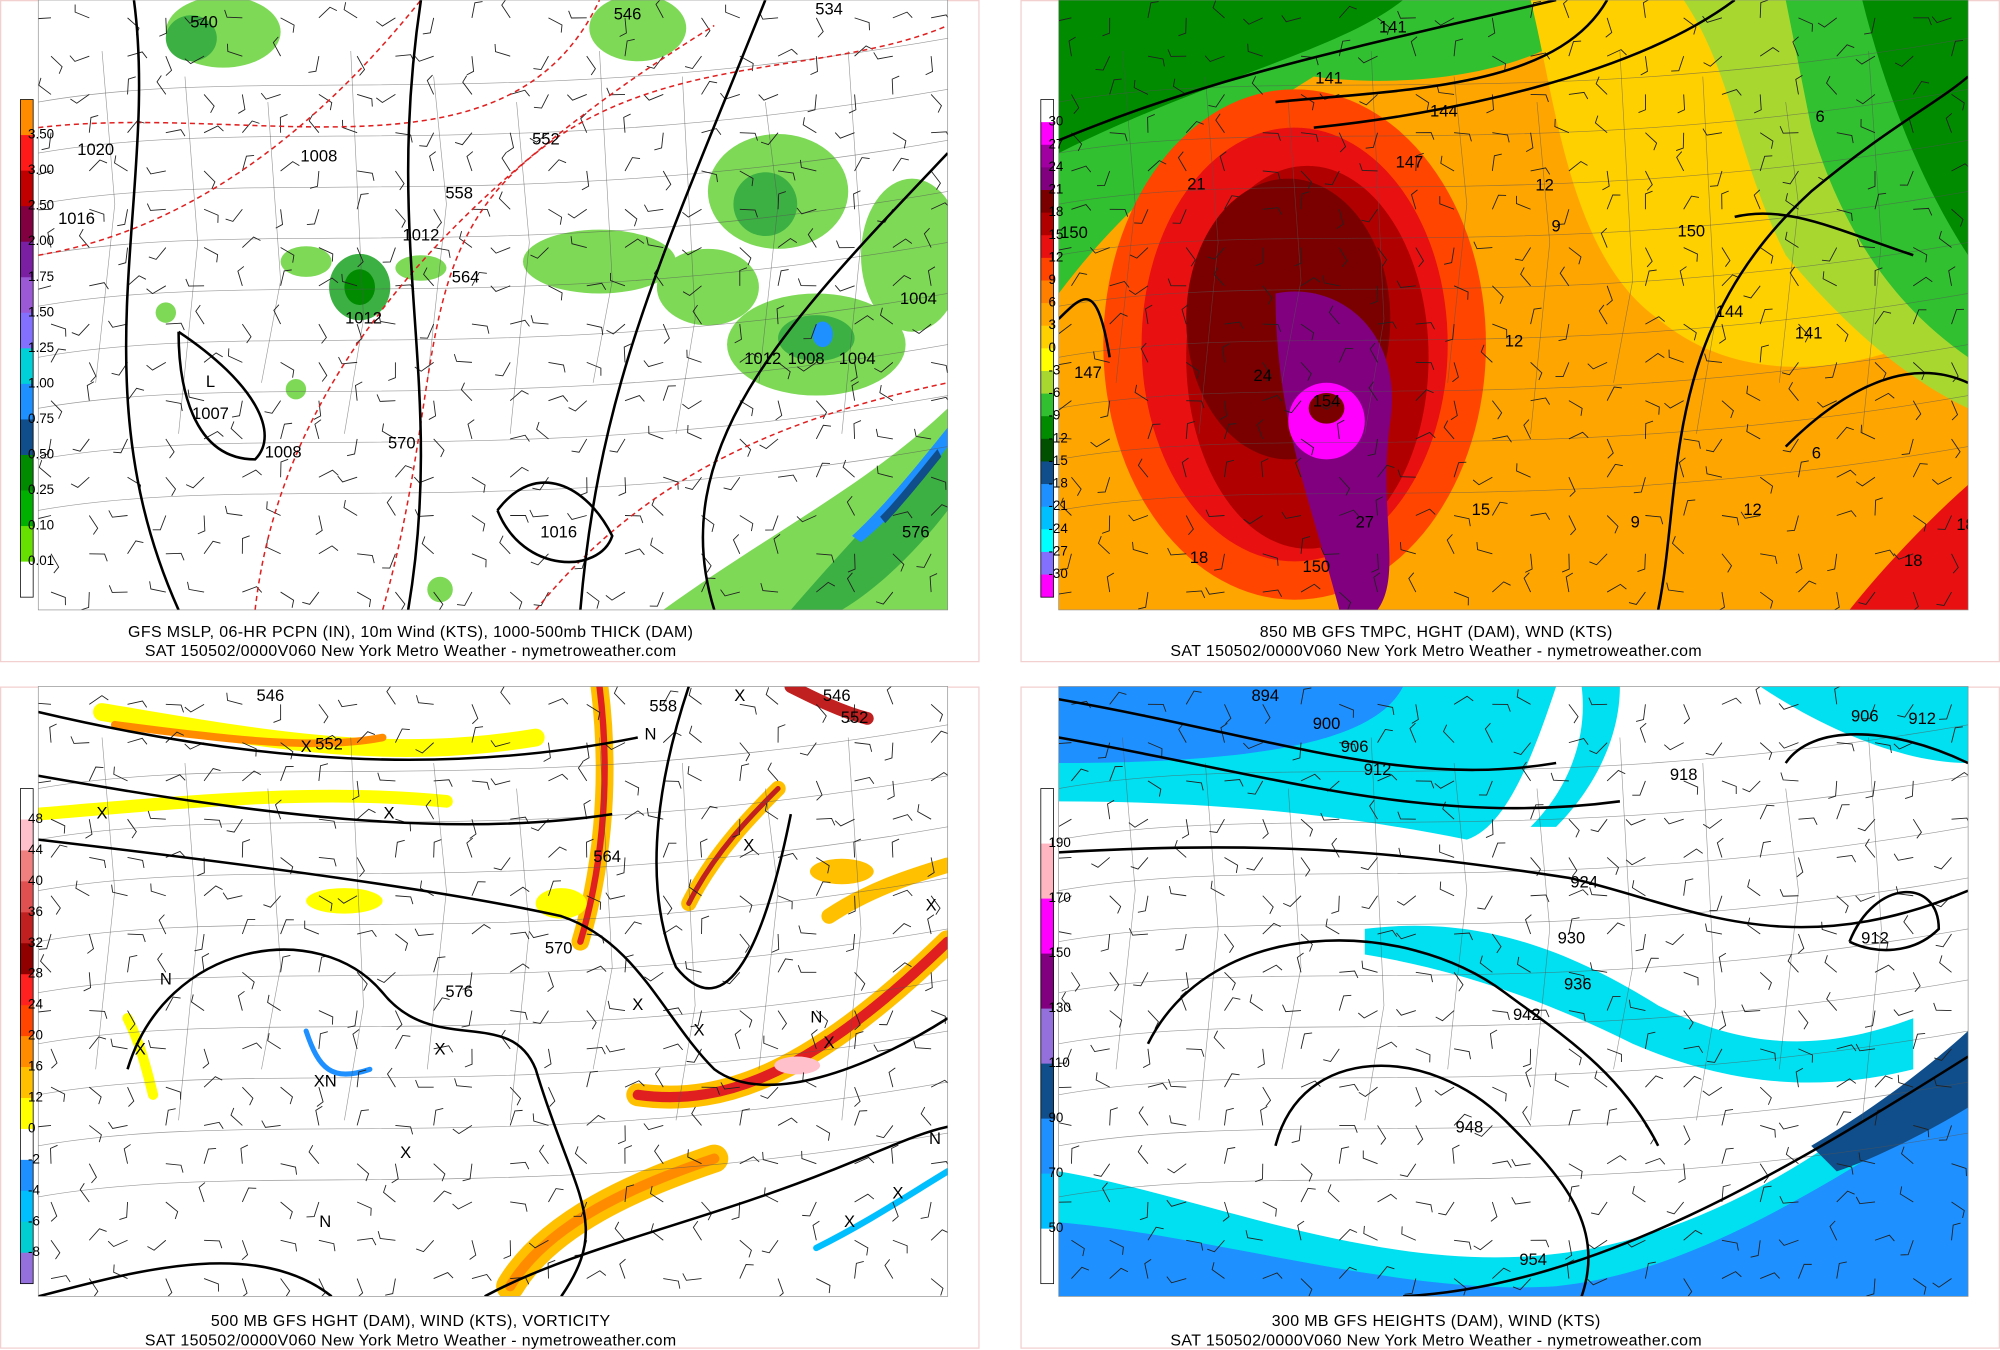 The width and height of the screenshot is (2000, 1350). What do you see at coordinates (296, 389) in the screenshot?
I see `field-shade` at bounding box center [296, 389].